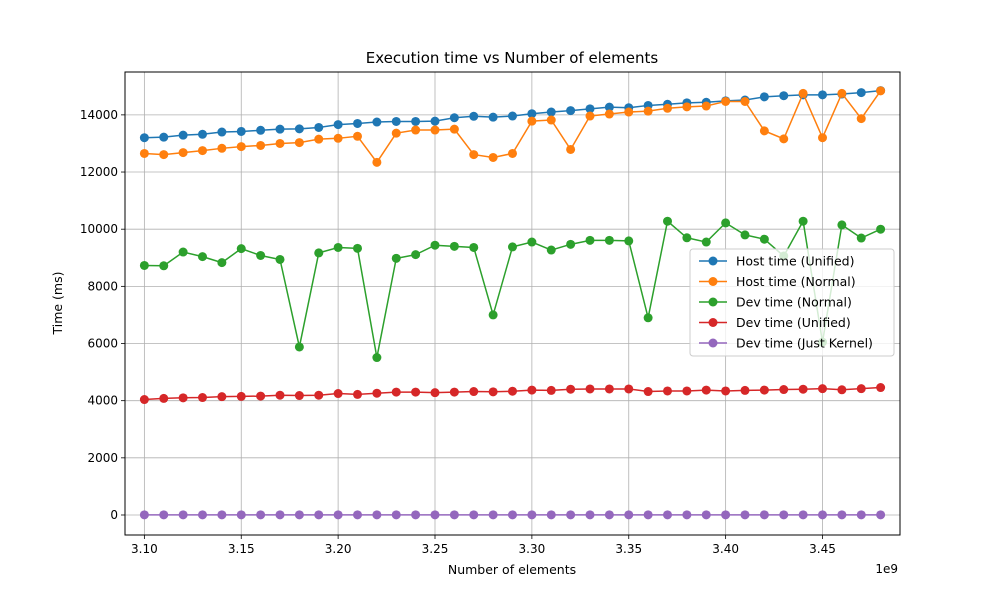  Describe the element at coordinates (786, 343) in the screenshot. I see `legend-item: Dev time (Just Kernel)` at that location.